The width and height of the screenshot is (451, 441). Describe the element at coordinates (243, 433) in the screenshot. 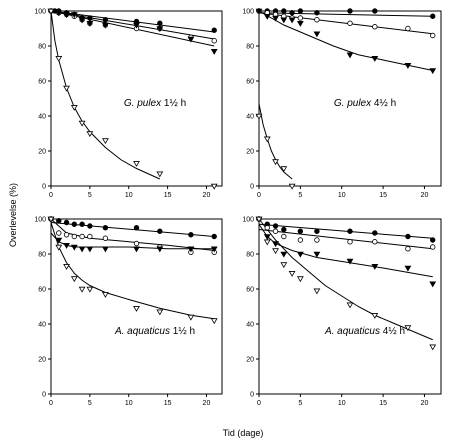

I see `x-axis-label: Tid (dage)` at that location.